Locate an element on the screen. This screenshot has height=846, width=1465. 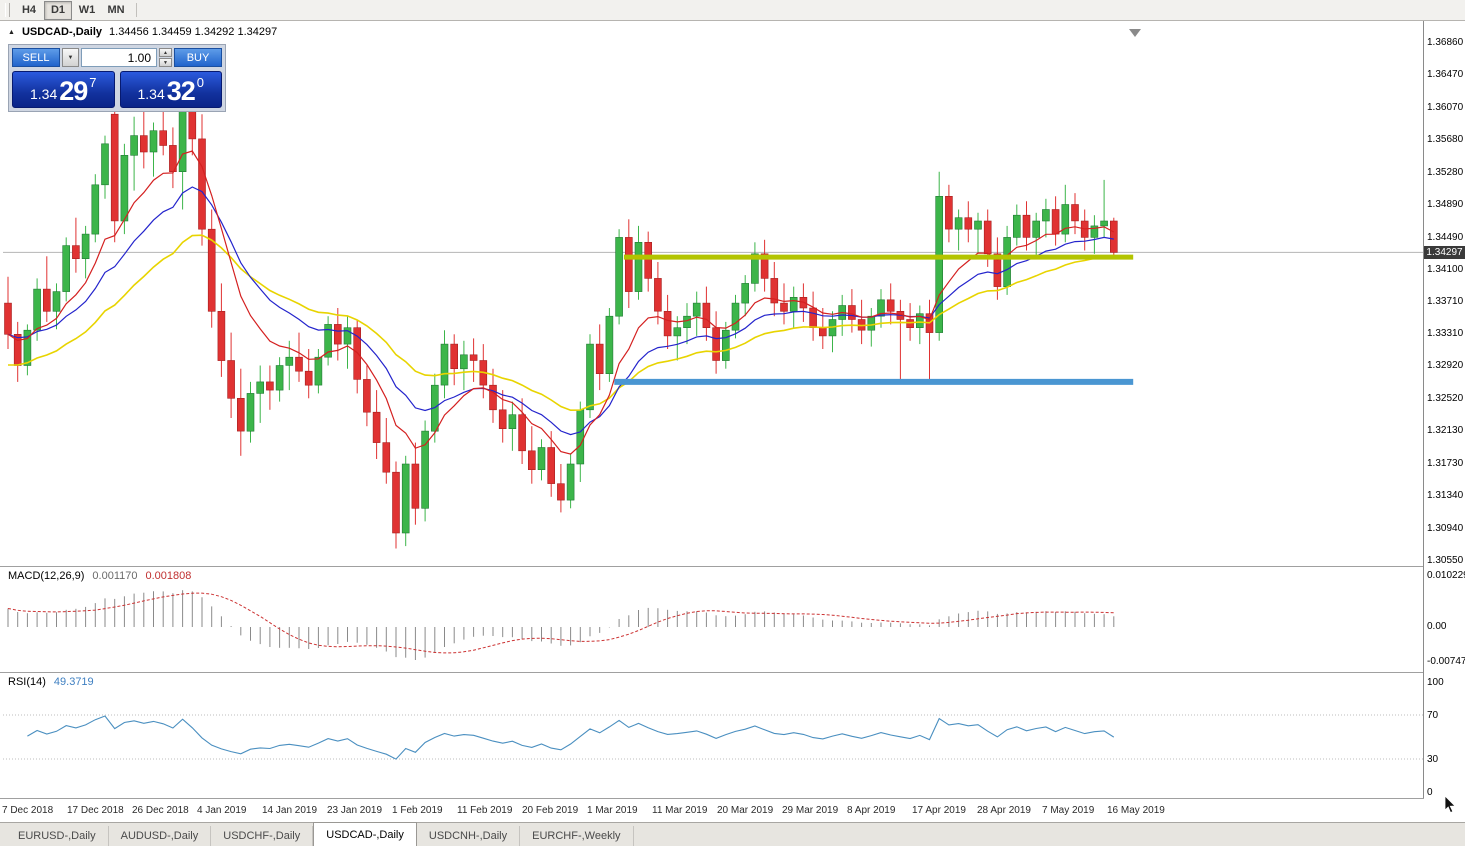
sell-price-display: 1.34 29 7 is located at coordinates (63, 89).